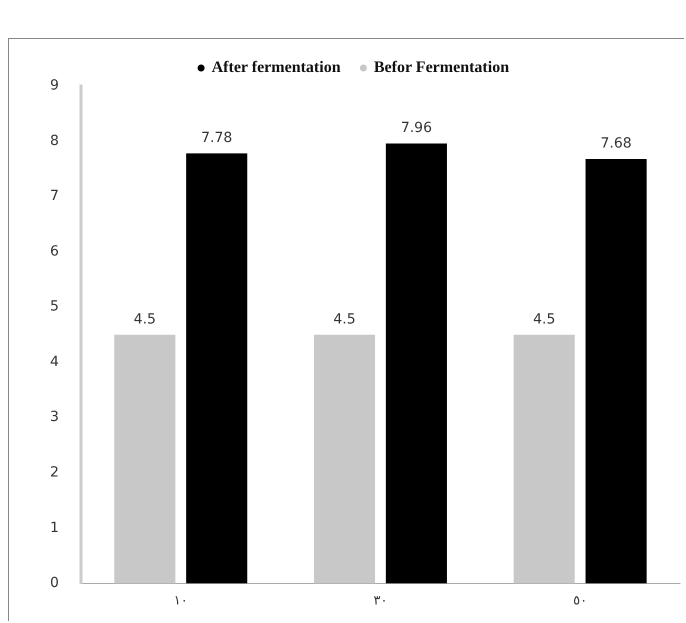 The height and width of the screenshot is (623, 686). I want to click on x-tick-label: ١٠, so click(181, 601).